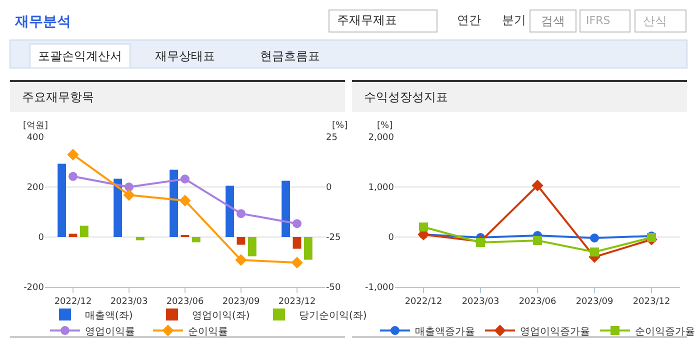 The height and width of the screenshot is (342, 697). What do you see at coordinates (333, 288) in the screenshot?
I see `y2-tick-label: -50` at bounding box center [333, 288].